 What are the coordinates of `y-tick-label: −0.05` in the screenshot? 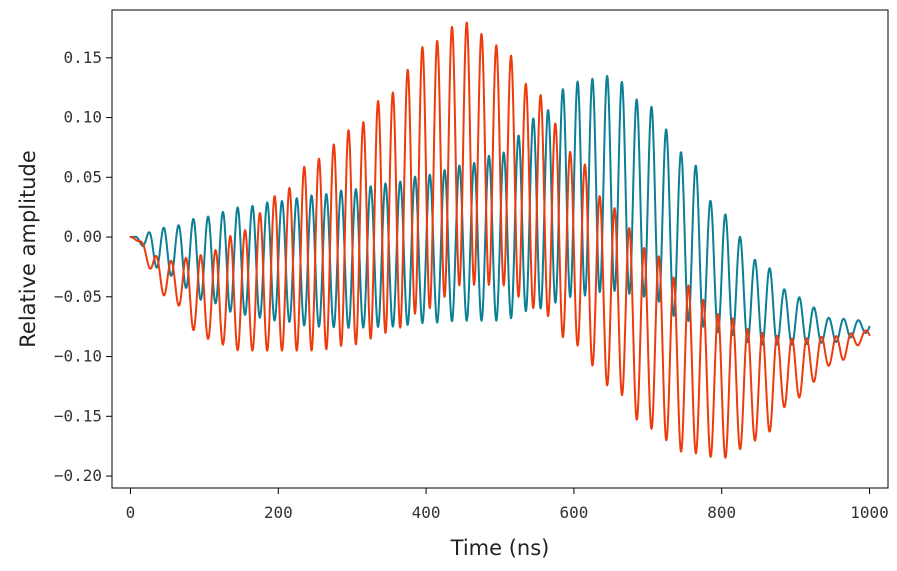 It's located at (78, 296).